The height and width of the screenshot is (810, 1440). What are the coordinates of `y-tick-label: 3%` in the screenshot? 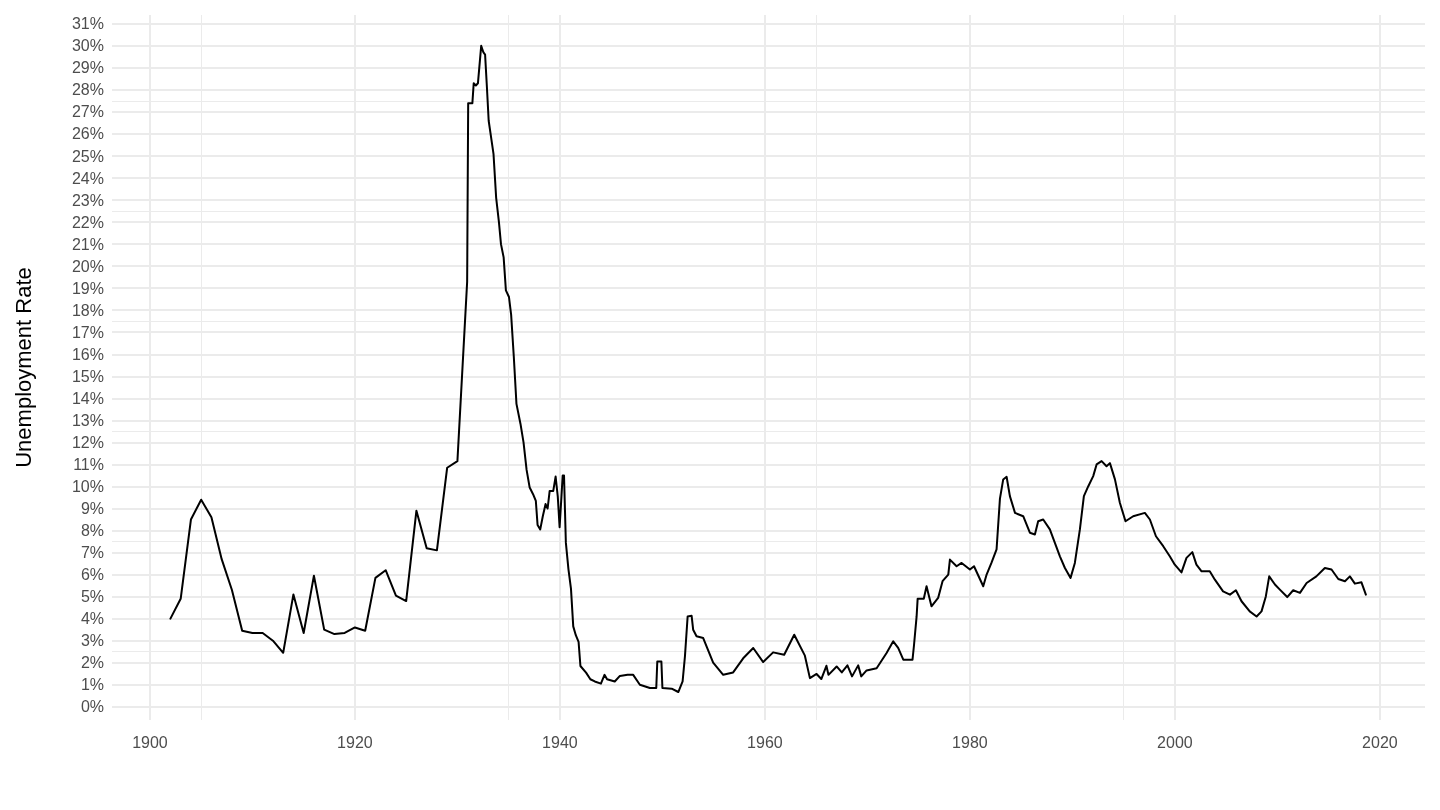 It's located at (92, 641).